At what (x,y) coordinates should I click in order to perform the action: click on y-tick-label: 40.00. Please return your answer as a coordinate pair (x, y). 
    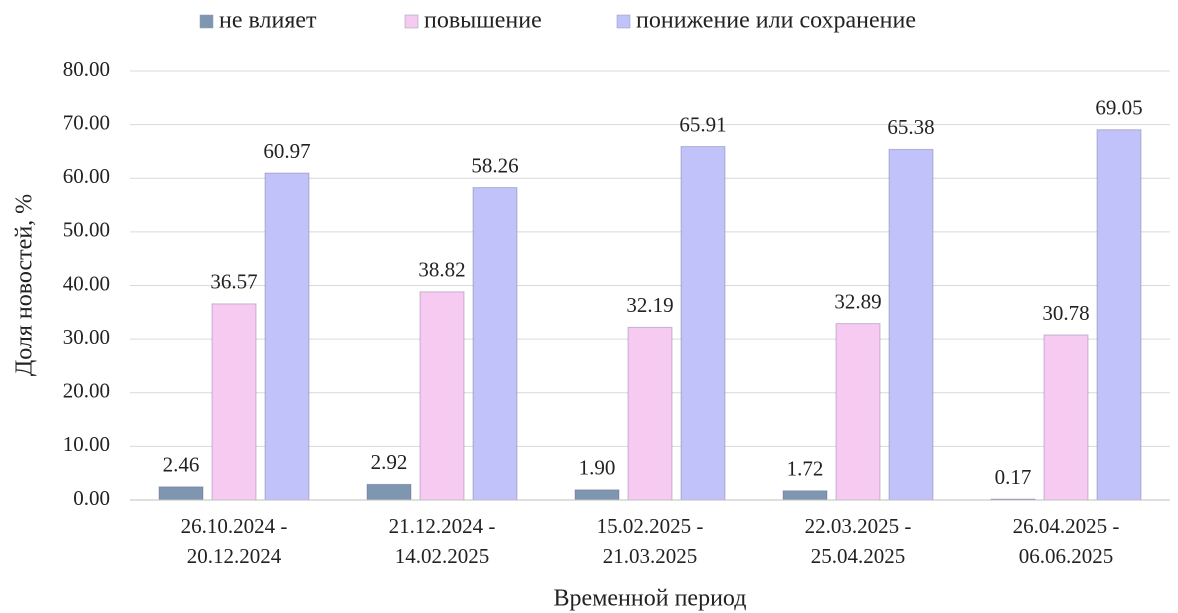
    Looking at the image, I should click on (86, 283).